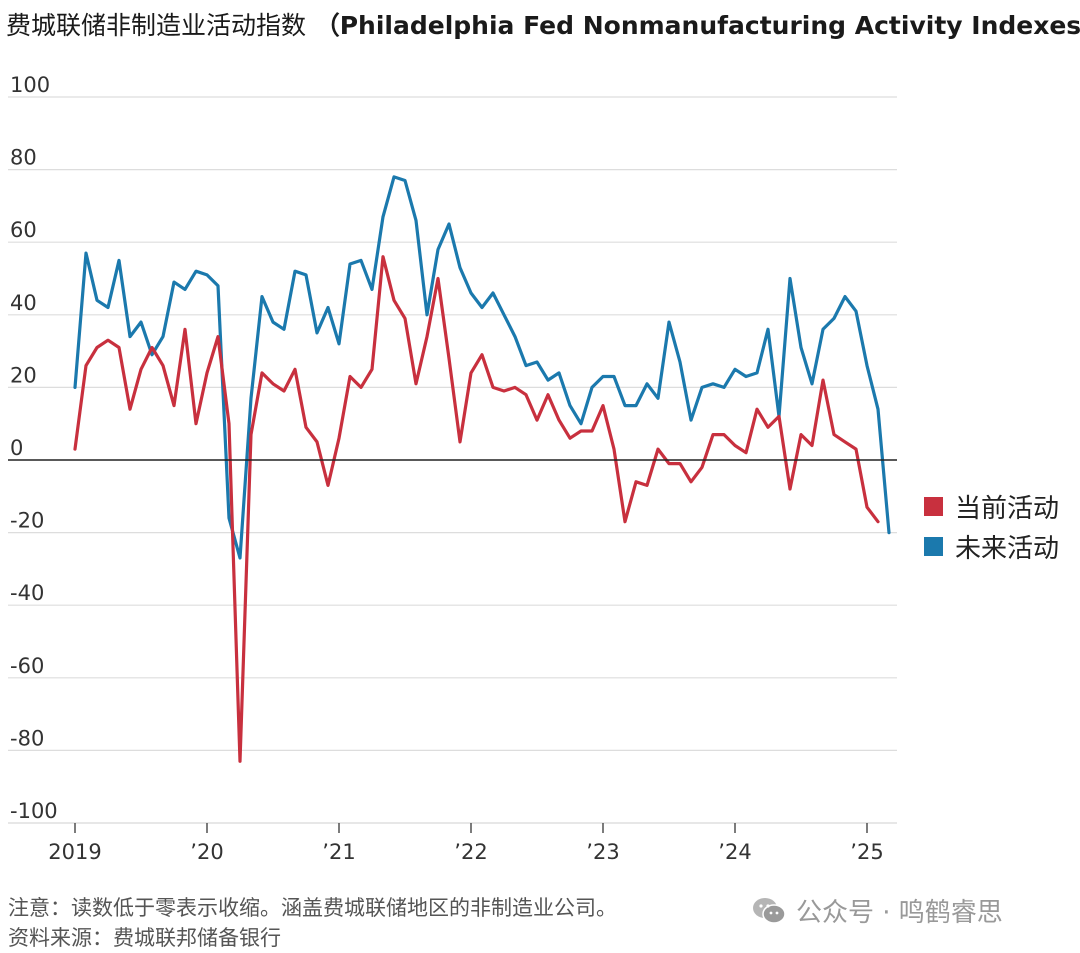 The image size is (1080, 953). What do you see at coordinates (206, 852) in the screenshot?
I see `x-tick-label: ’20` at bounding box center [206, 852].